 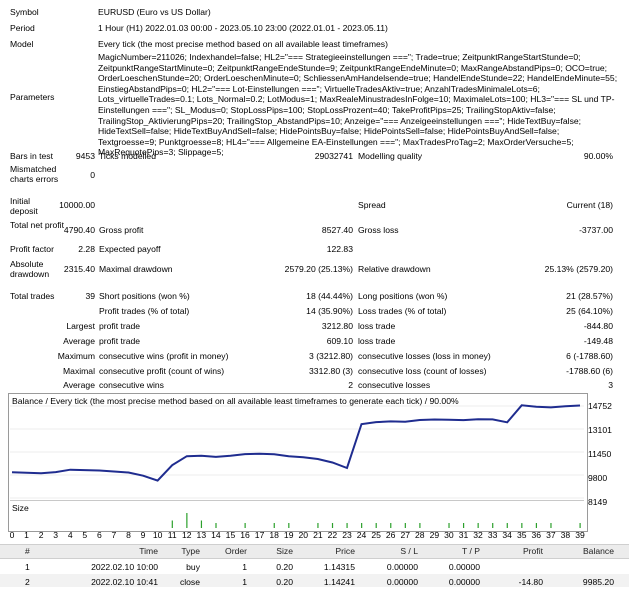 I want to click on col-header-price: Price, so click(x=345, y=551).